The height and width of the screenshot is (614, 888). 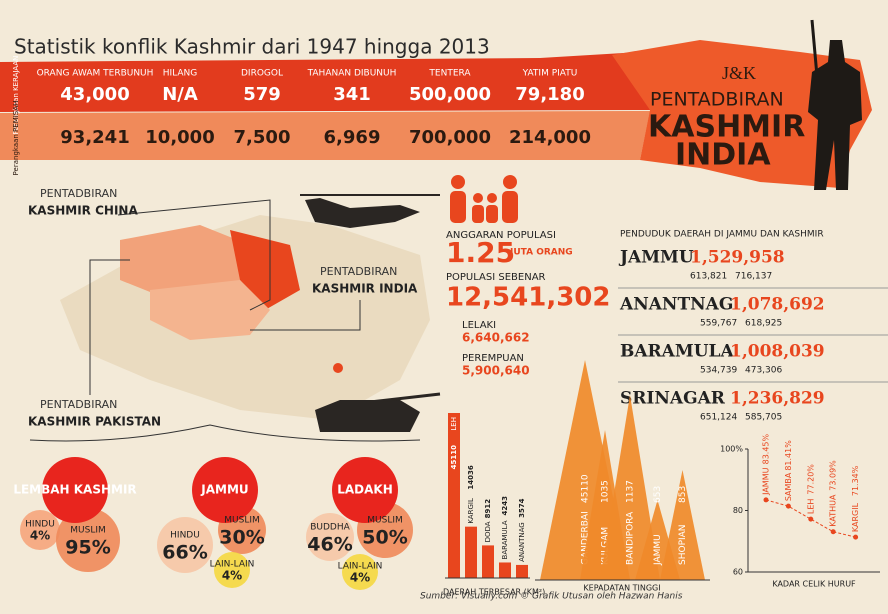 What do you see at coordinates (550, 137) in the screenshot?
I see `stat-value: 214,000` at bounding box center [550, 137].